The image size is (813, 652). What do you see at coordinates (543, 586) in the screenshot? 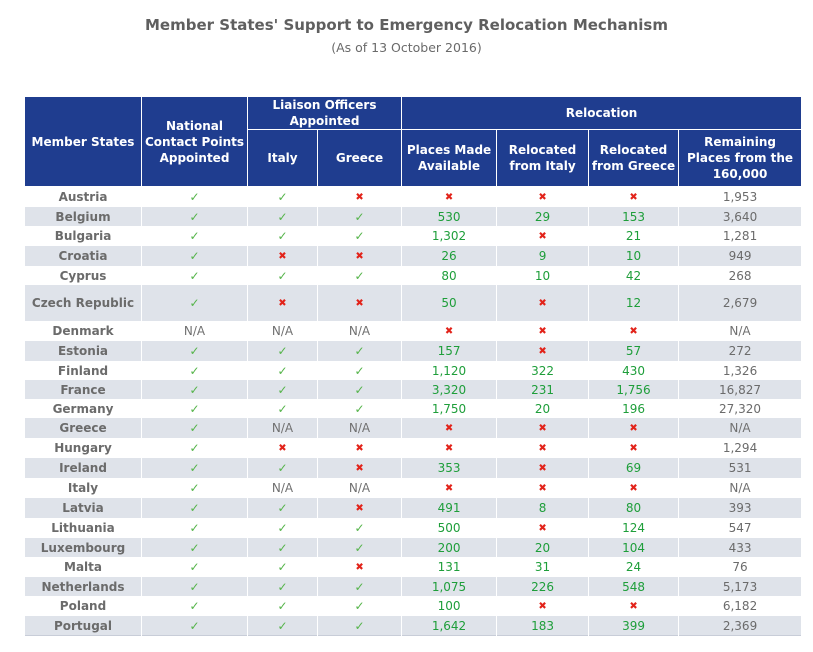
I see `cell-rel-italy: 226` at bounding box center [543, 586].